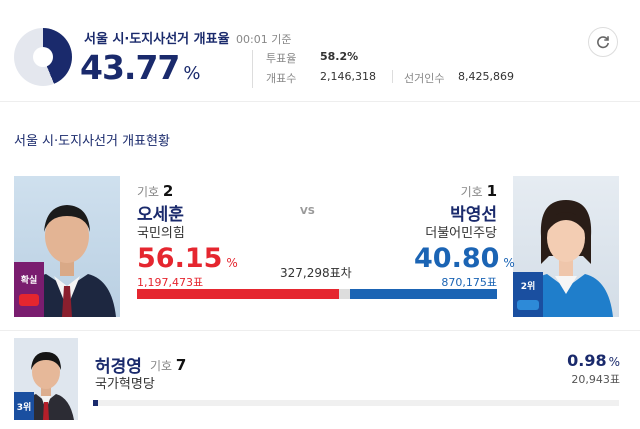  I want to click on candidate-photo: 확실, so click(67, 246).